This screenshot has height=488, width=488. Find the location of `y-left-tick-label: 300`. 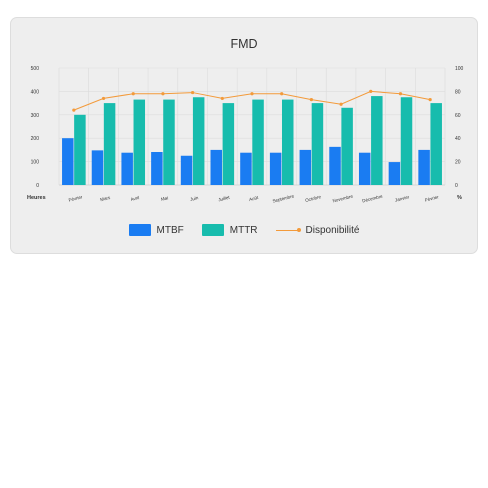

y-left-tick-label: 300 is located at coordinates (35, 116).